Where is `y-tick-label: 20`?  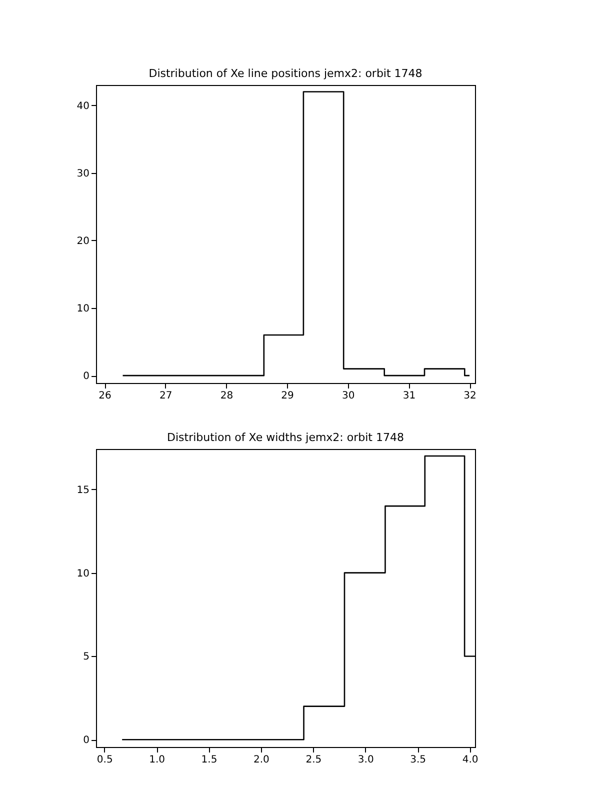
y-tick-label: 20 is located at coordinates (83, 241).